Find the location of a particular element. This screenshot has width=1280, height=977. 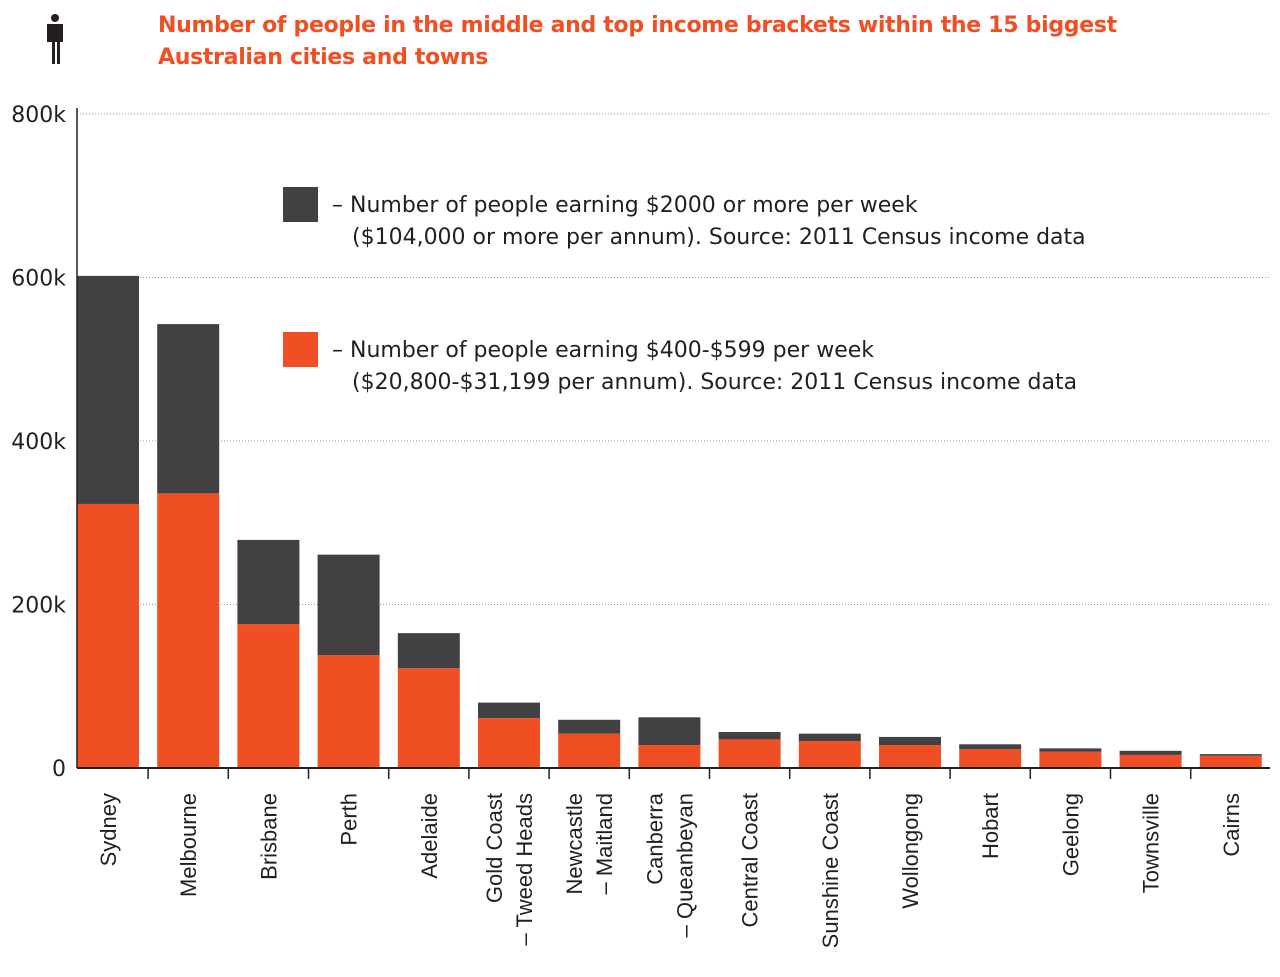

category-label-line: – Maitland is located at coordinates (604, 844).